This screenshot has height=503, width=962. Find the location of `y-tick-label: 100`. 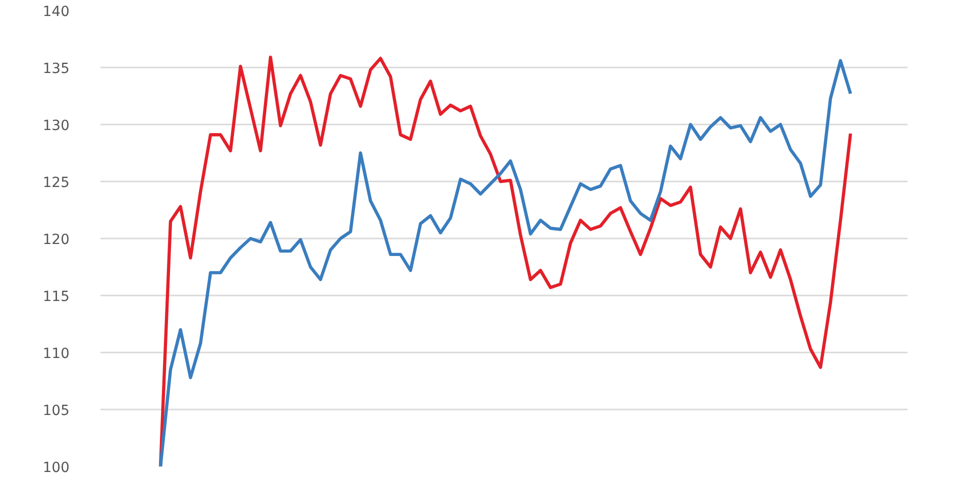

y-tick-label: 100 is located at coordinates (56, 468).